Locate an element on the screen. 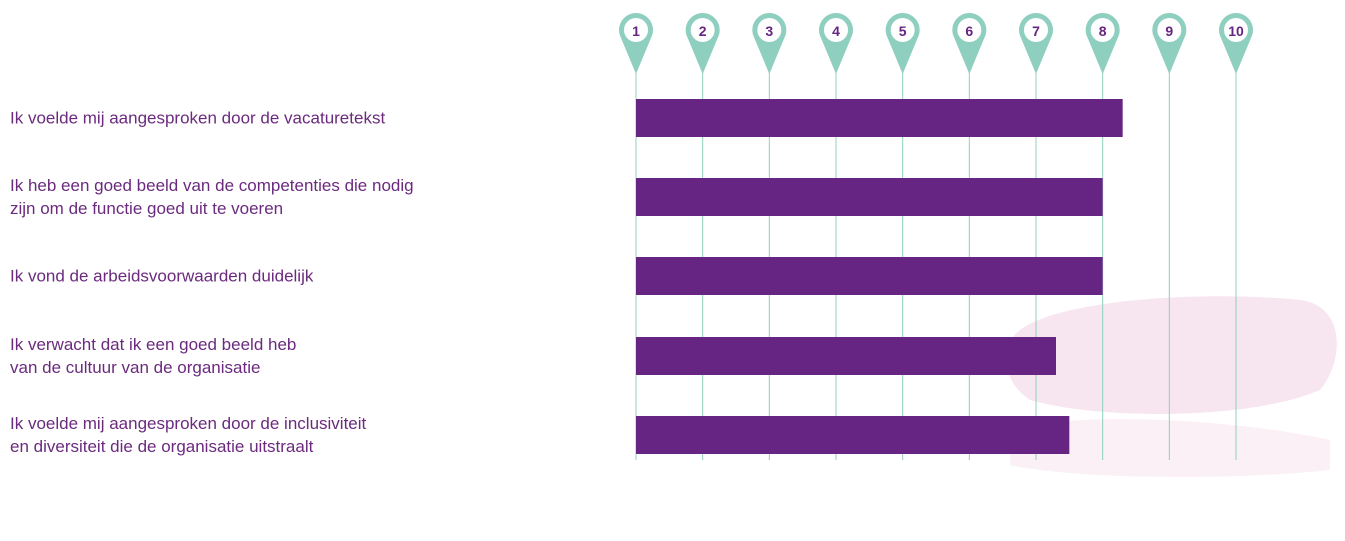  x-tick-label: 5 is located at coordinates (903, 31).